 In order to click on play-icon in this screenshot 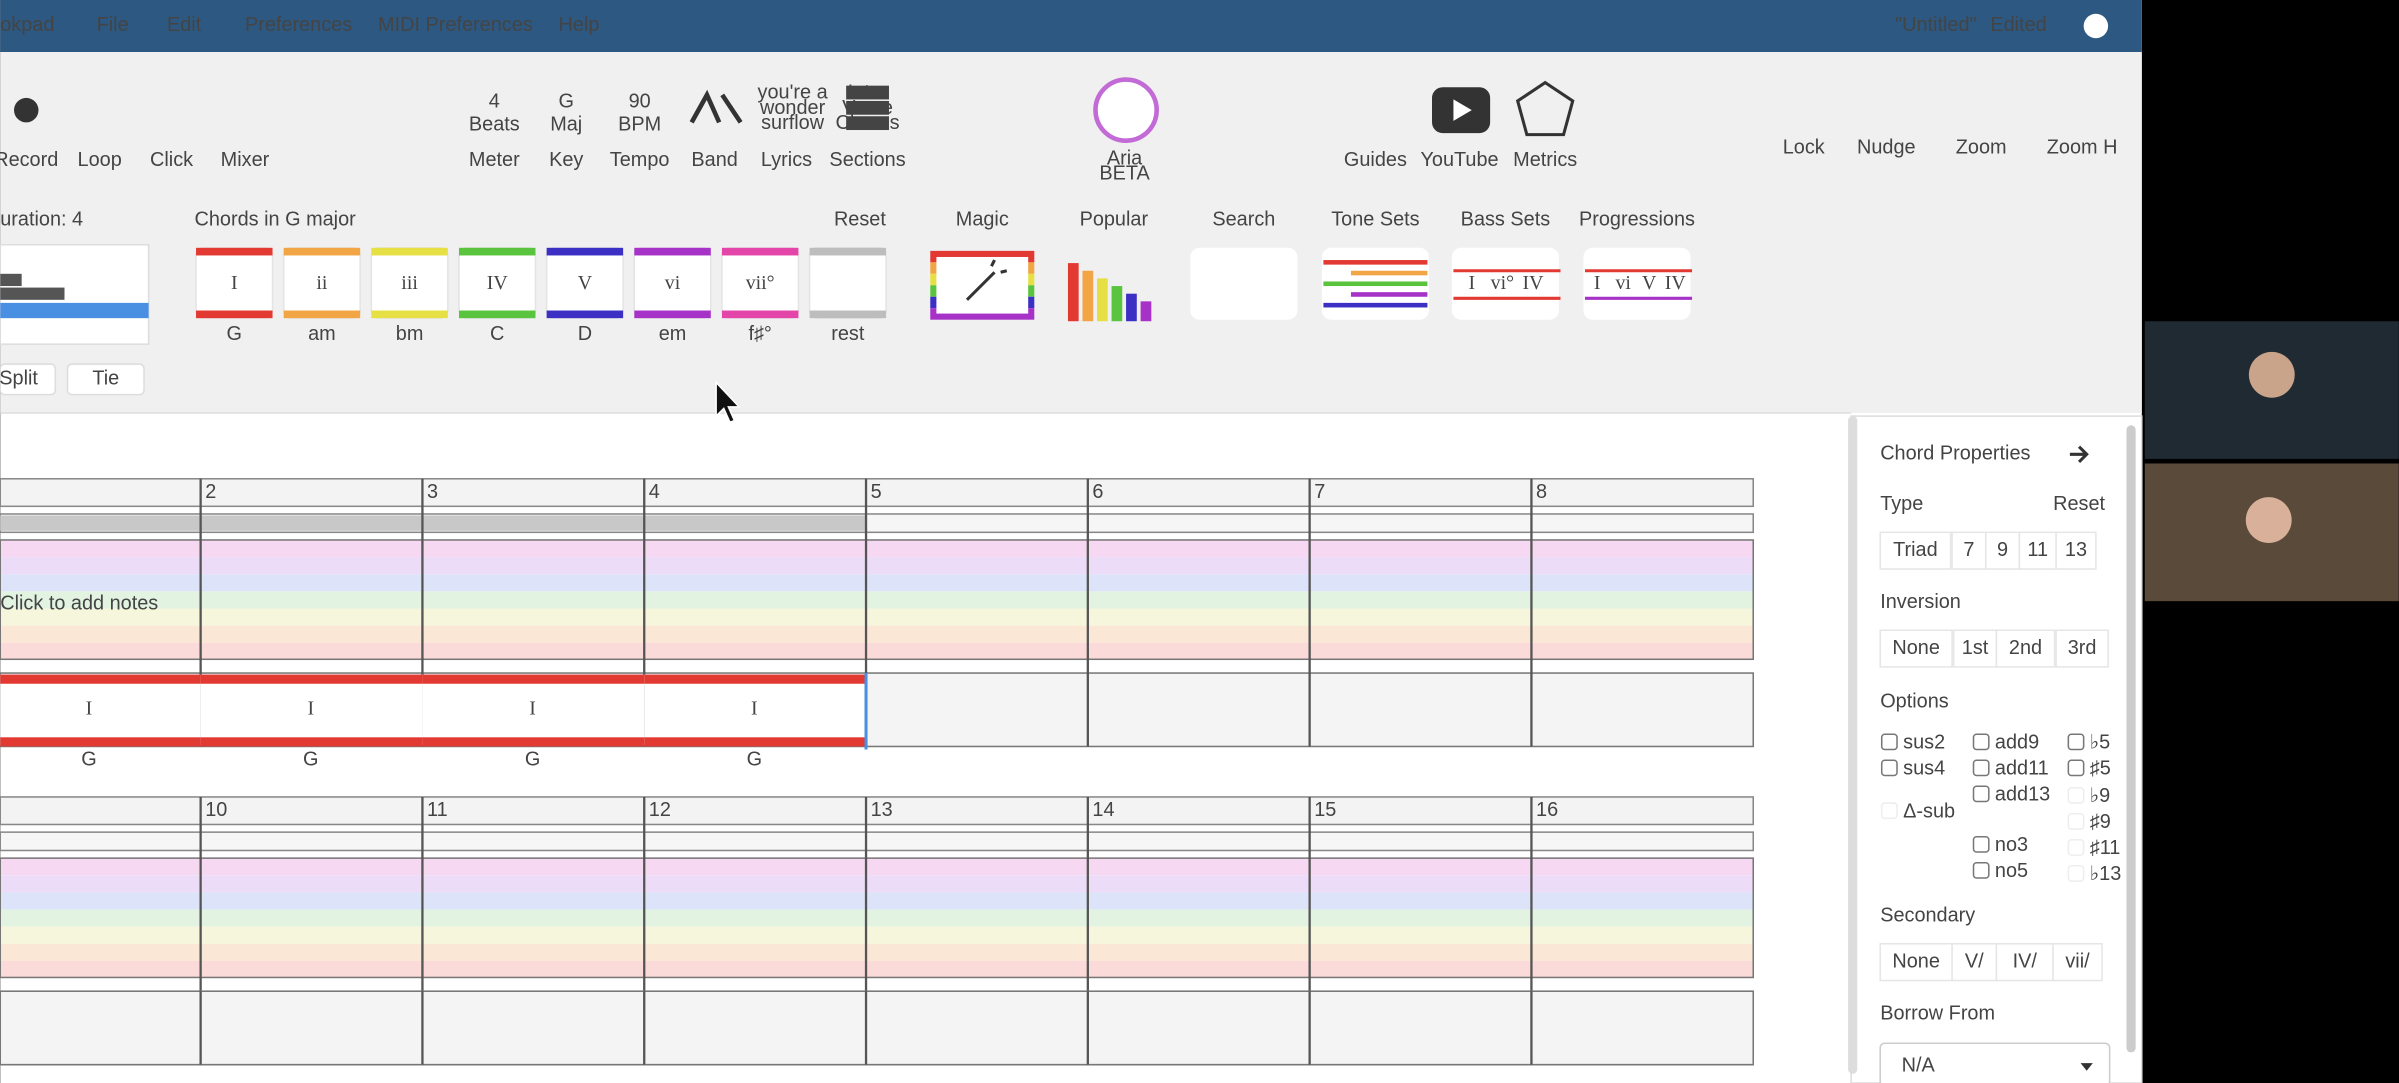, I will do `click(1462, 110)`.